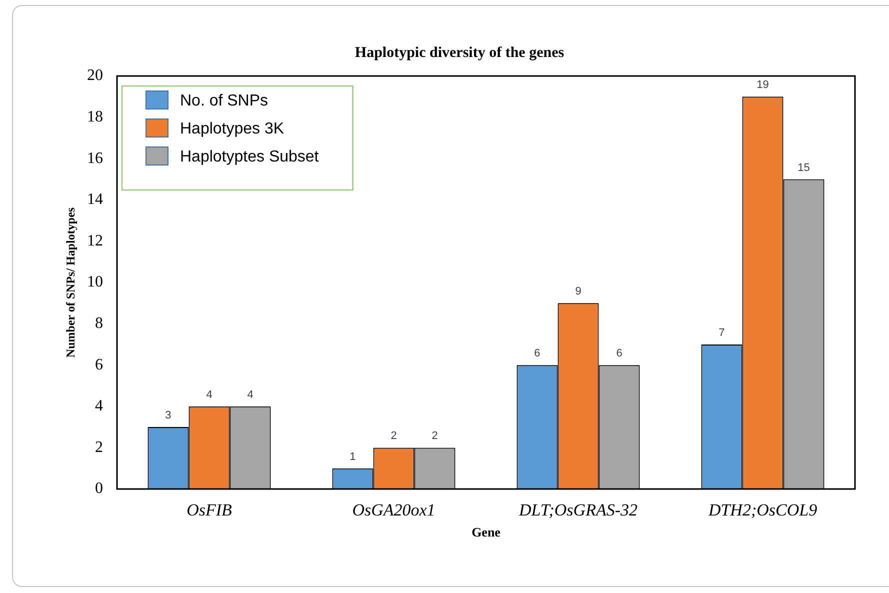 This screenshot has height=593, width=889. I want to click on data-label: 3, so click(168, 416).